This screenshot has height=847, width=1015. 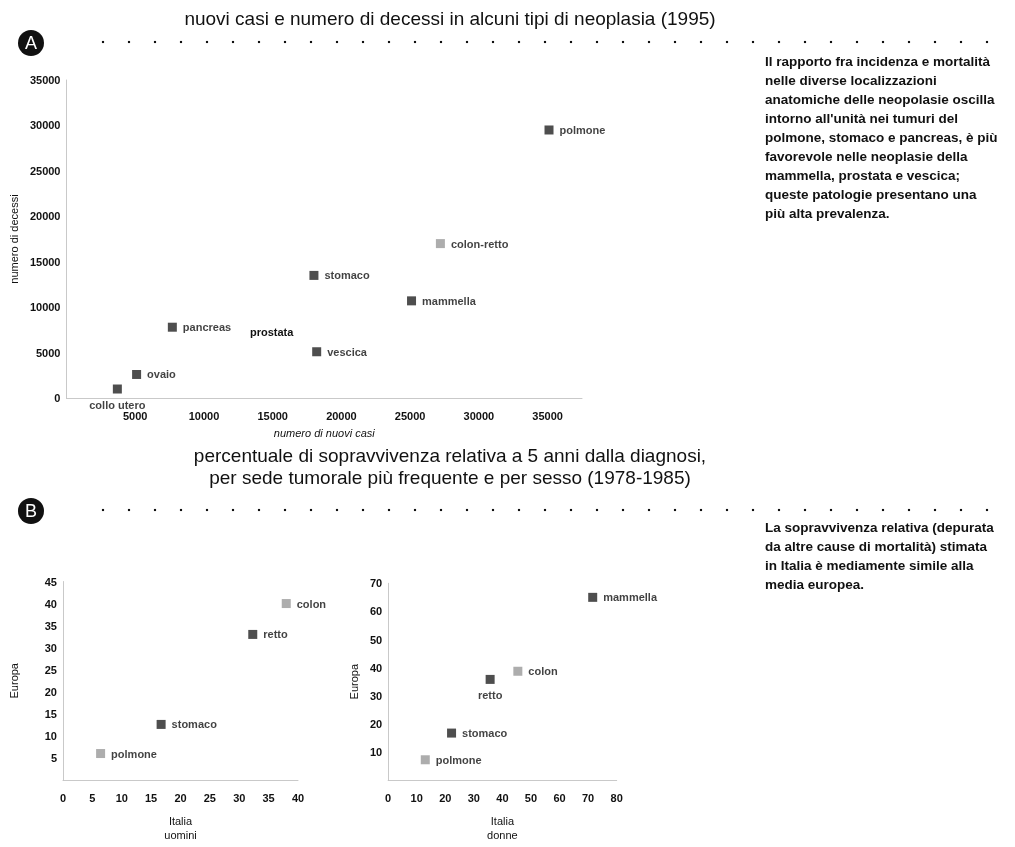 What do you see at coordinates (376, 611) in the screenshot?
I see `y-tick-label: 60` at bounding box center [376, 611].